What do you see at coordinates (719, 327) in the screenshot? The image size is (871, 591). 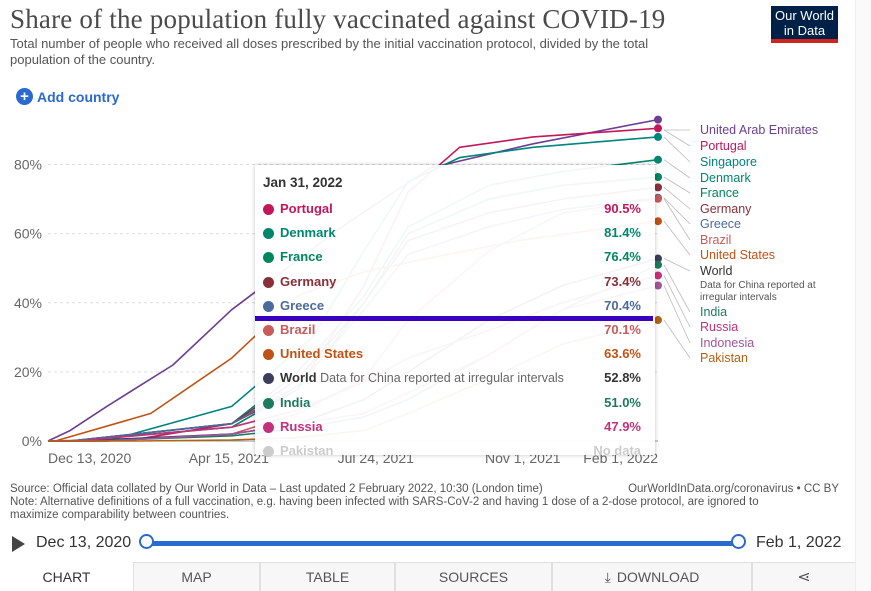 I see `legend-label: Russia` at bounding box center [719, 327].